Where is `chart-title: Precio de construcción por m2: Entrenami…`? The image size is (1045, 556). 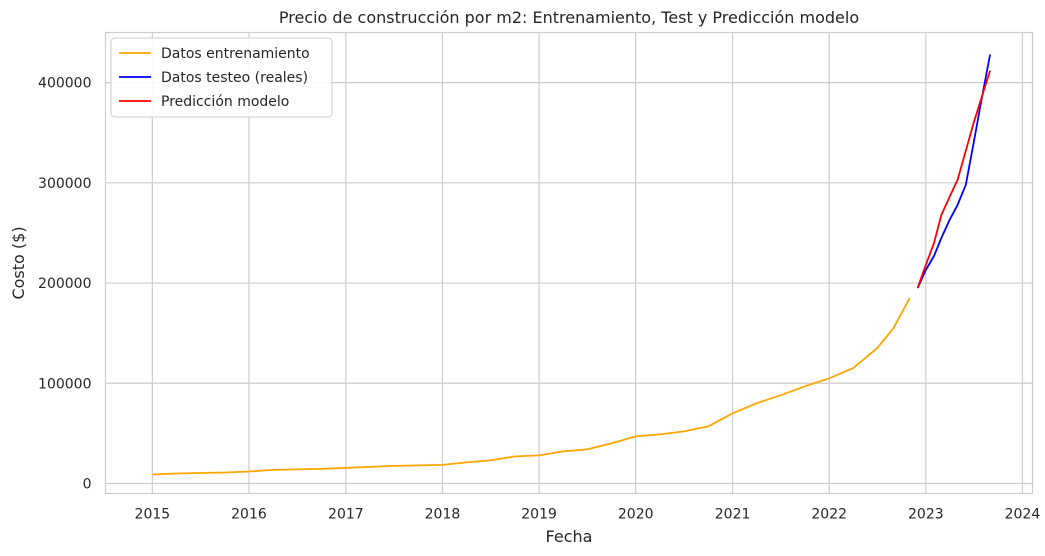 chart-title: Precio de construcción por m2: Entrenami… is located at coordinates (569, 17).